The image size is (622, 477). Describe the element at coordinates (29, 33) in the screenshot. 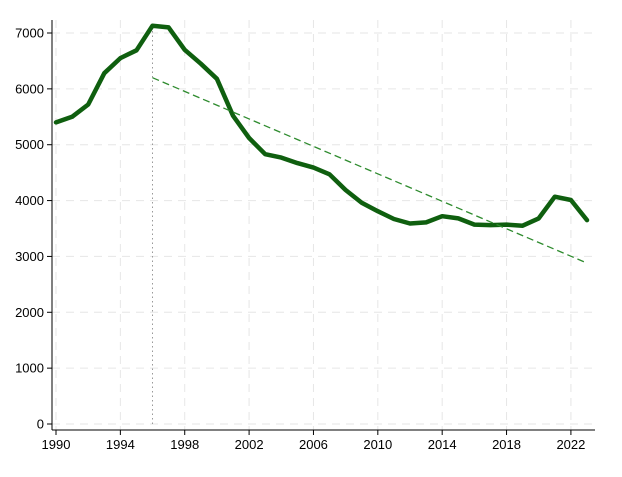

I see `y-tick-label: 7000` at that location.